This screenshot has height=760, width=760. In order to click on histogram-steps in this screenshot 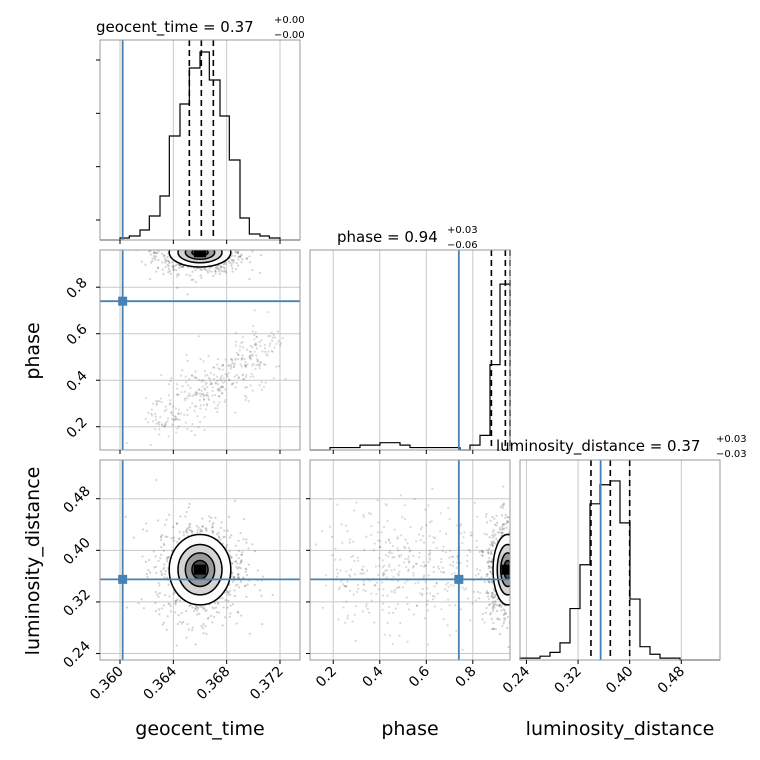, I will do `click(200, 146)`.